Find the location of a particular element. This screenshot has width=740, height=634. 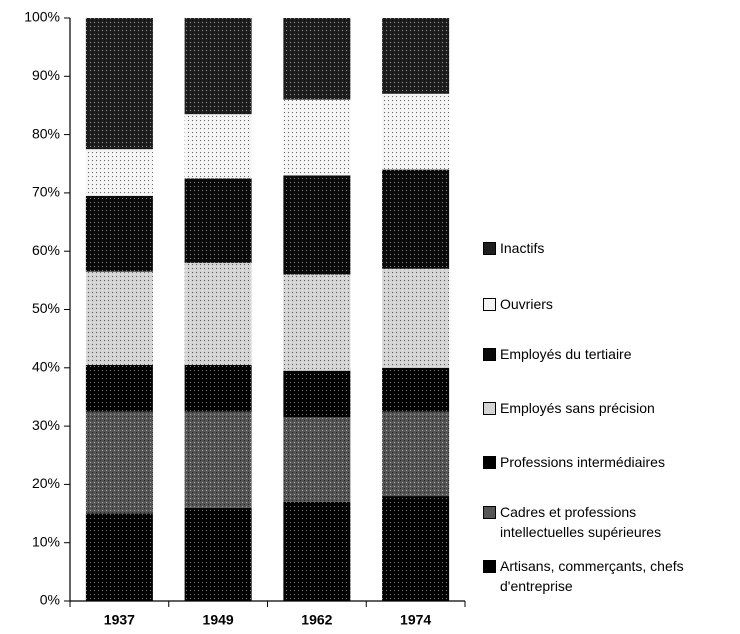

x-tick-label: 1937 is located at coordinates (119, 620).